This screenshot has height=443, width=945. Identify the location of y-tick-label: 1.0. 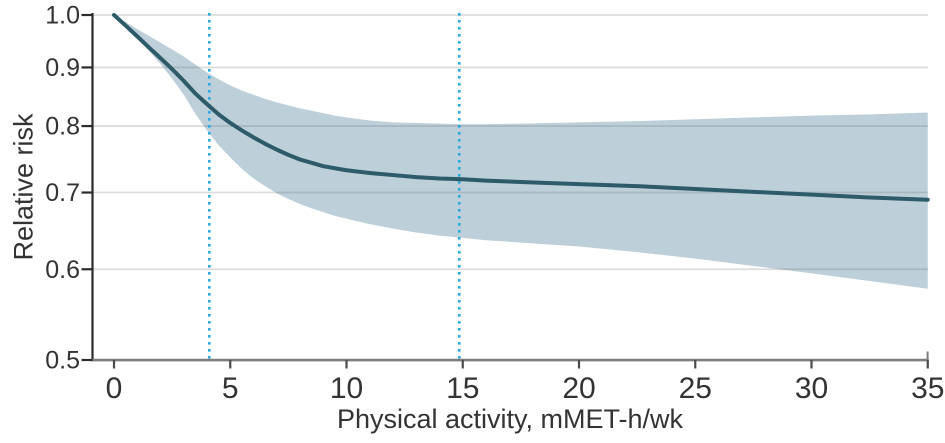
(62, 16).